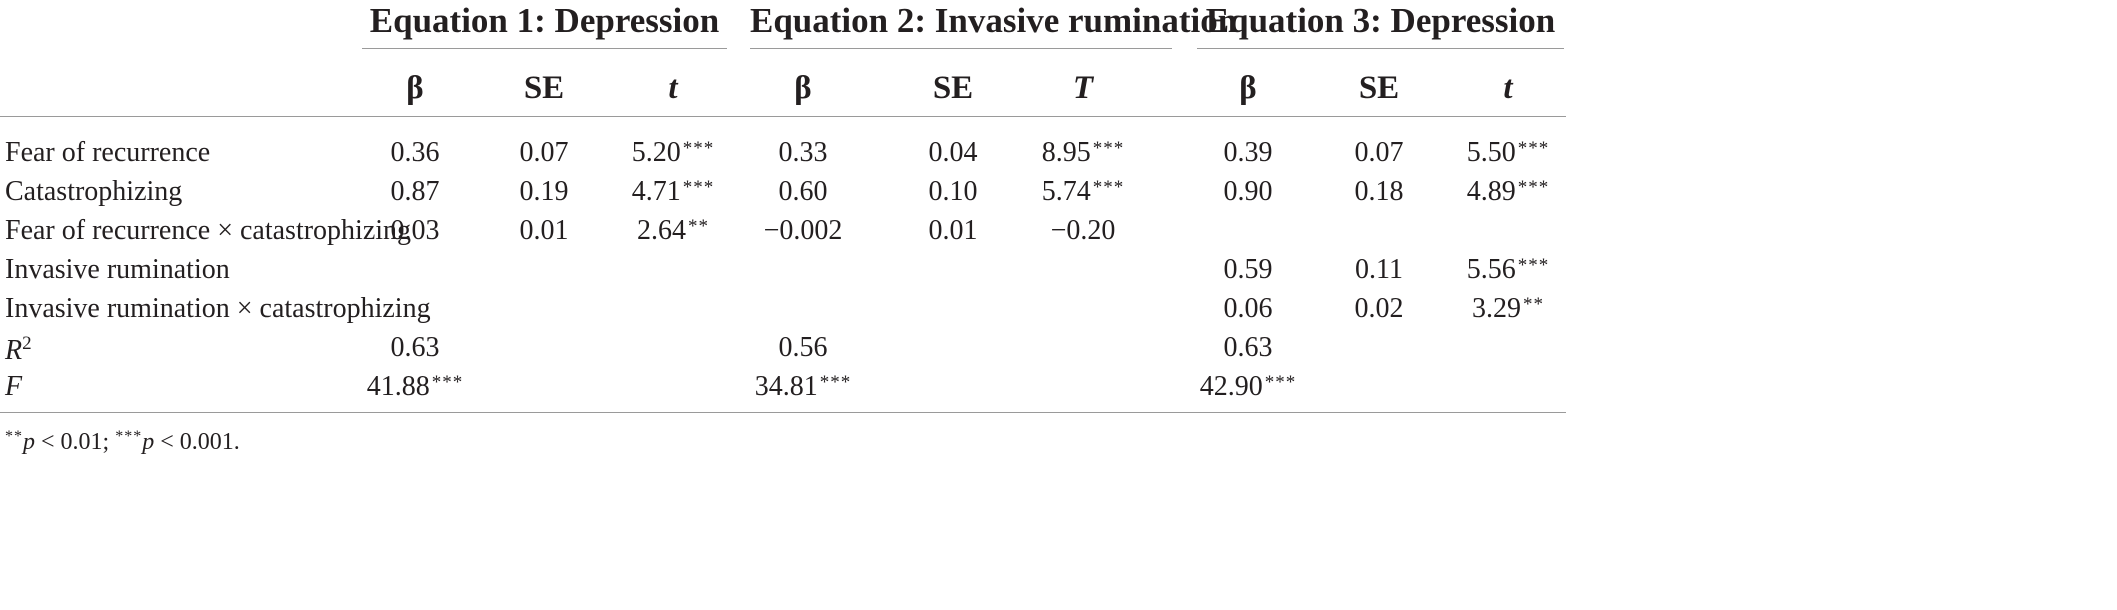 Image resolution: width=2117 pixels, height=610 pixels. I want to click on r-squared-label: R2, so click(18, 349).